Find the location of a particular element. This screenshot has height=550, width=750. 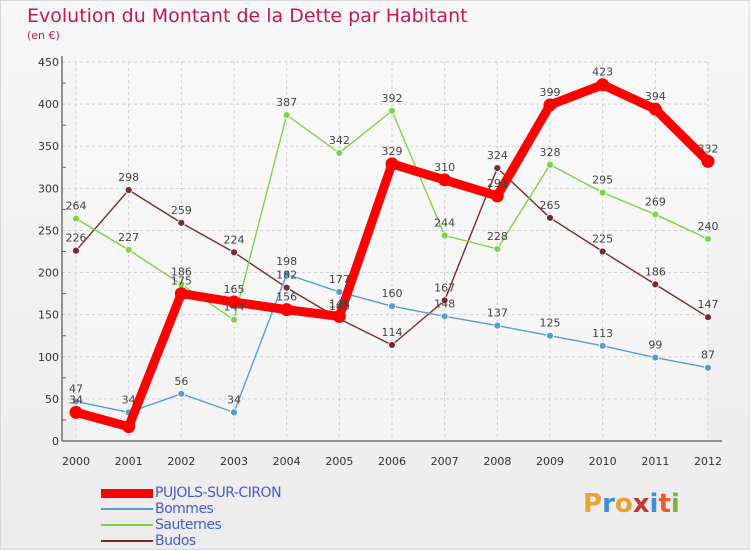

y-tick-label: 300 is located at coordinates (48, 188).